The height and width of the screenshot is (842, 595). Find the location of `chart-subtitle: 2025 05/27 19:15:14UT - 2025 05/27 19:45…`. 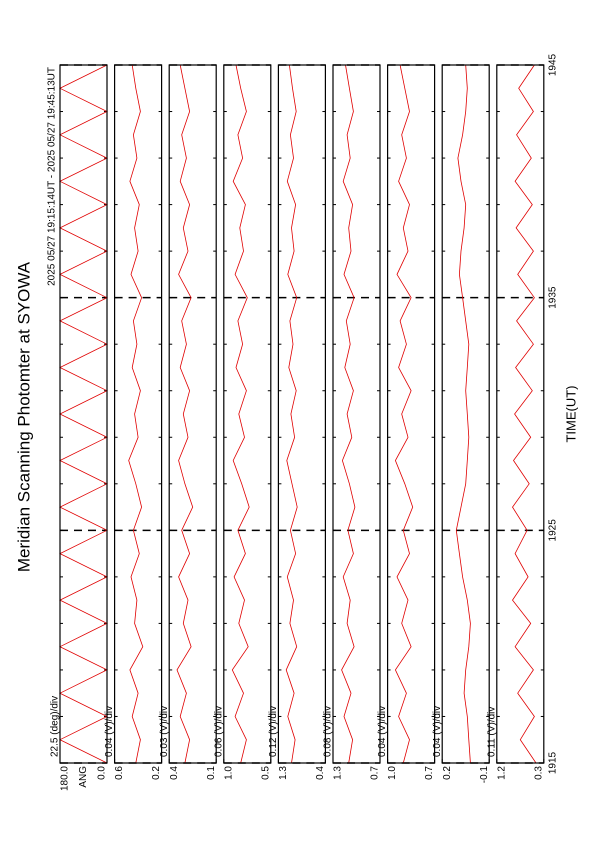

chart-subtitle: 2025 05/27 19:15:14UT - 2025 05/27 19:45… is located at coordinates (52, 176).